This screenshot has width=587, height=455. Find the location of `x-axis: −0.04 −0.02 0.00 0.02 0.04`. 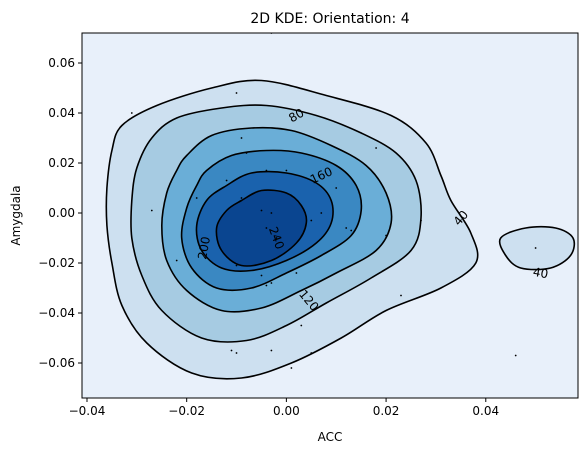

x-axis: −0.04 −0.02 0.00 0.02 0.04 is located at coordinates (284, 408).